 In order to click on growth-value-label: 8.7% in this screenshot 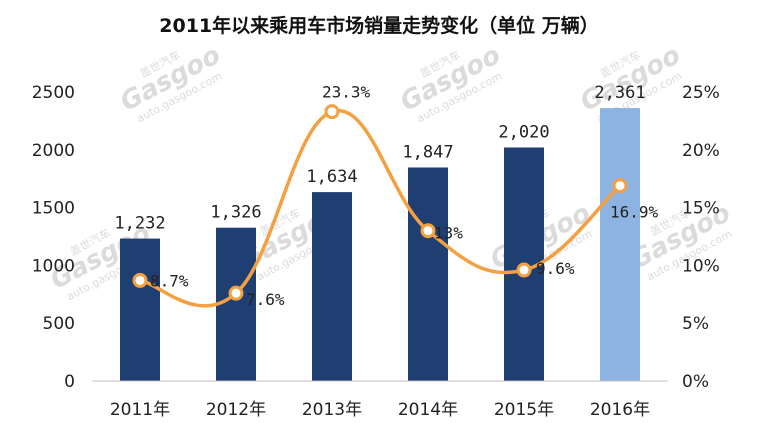, I will do `click(169, 280)`.